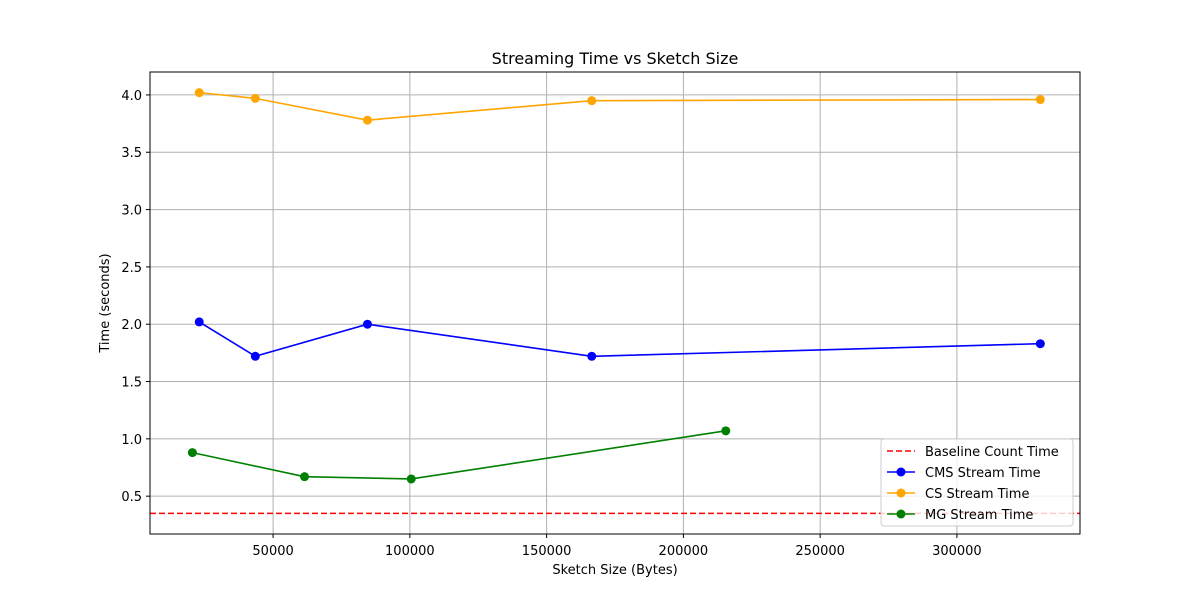 The width and height of the screenshot is (1200, 600). I want to click on y-axis-title: Time (seconds), so click(105, 303).